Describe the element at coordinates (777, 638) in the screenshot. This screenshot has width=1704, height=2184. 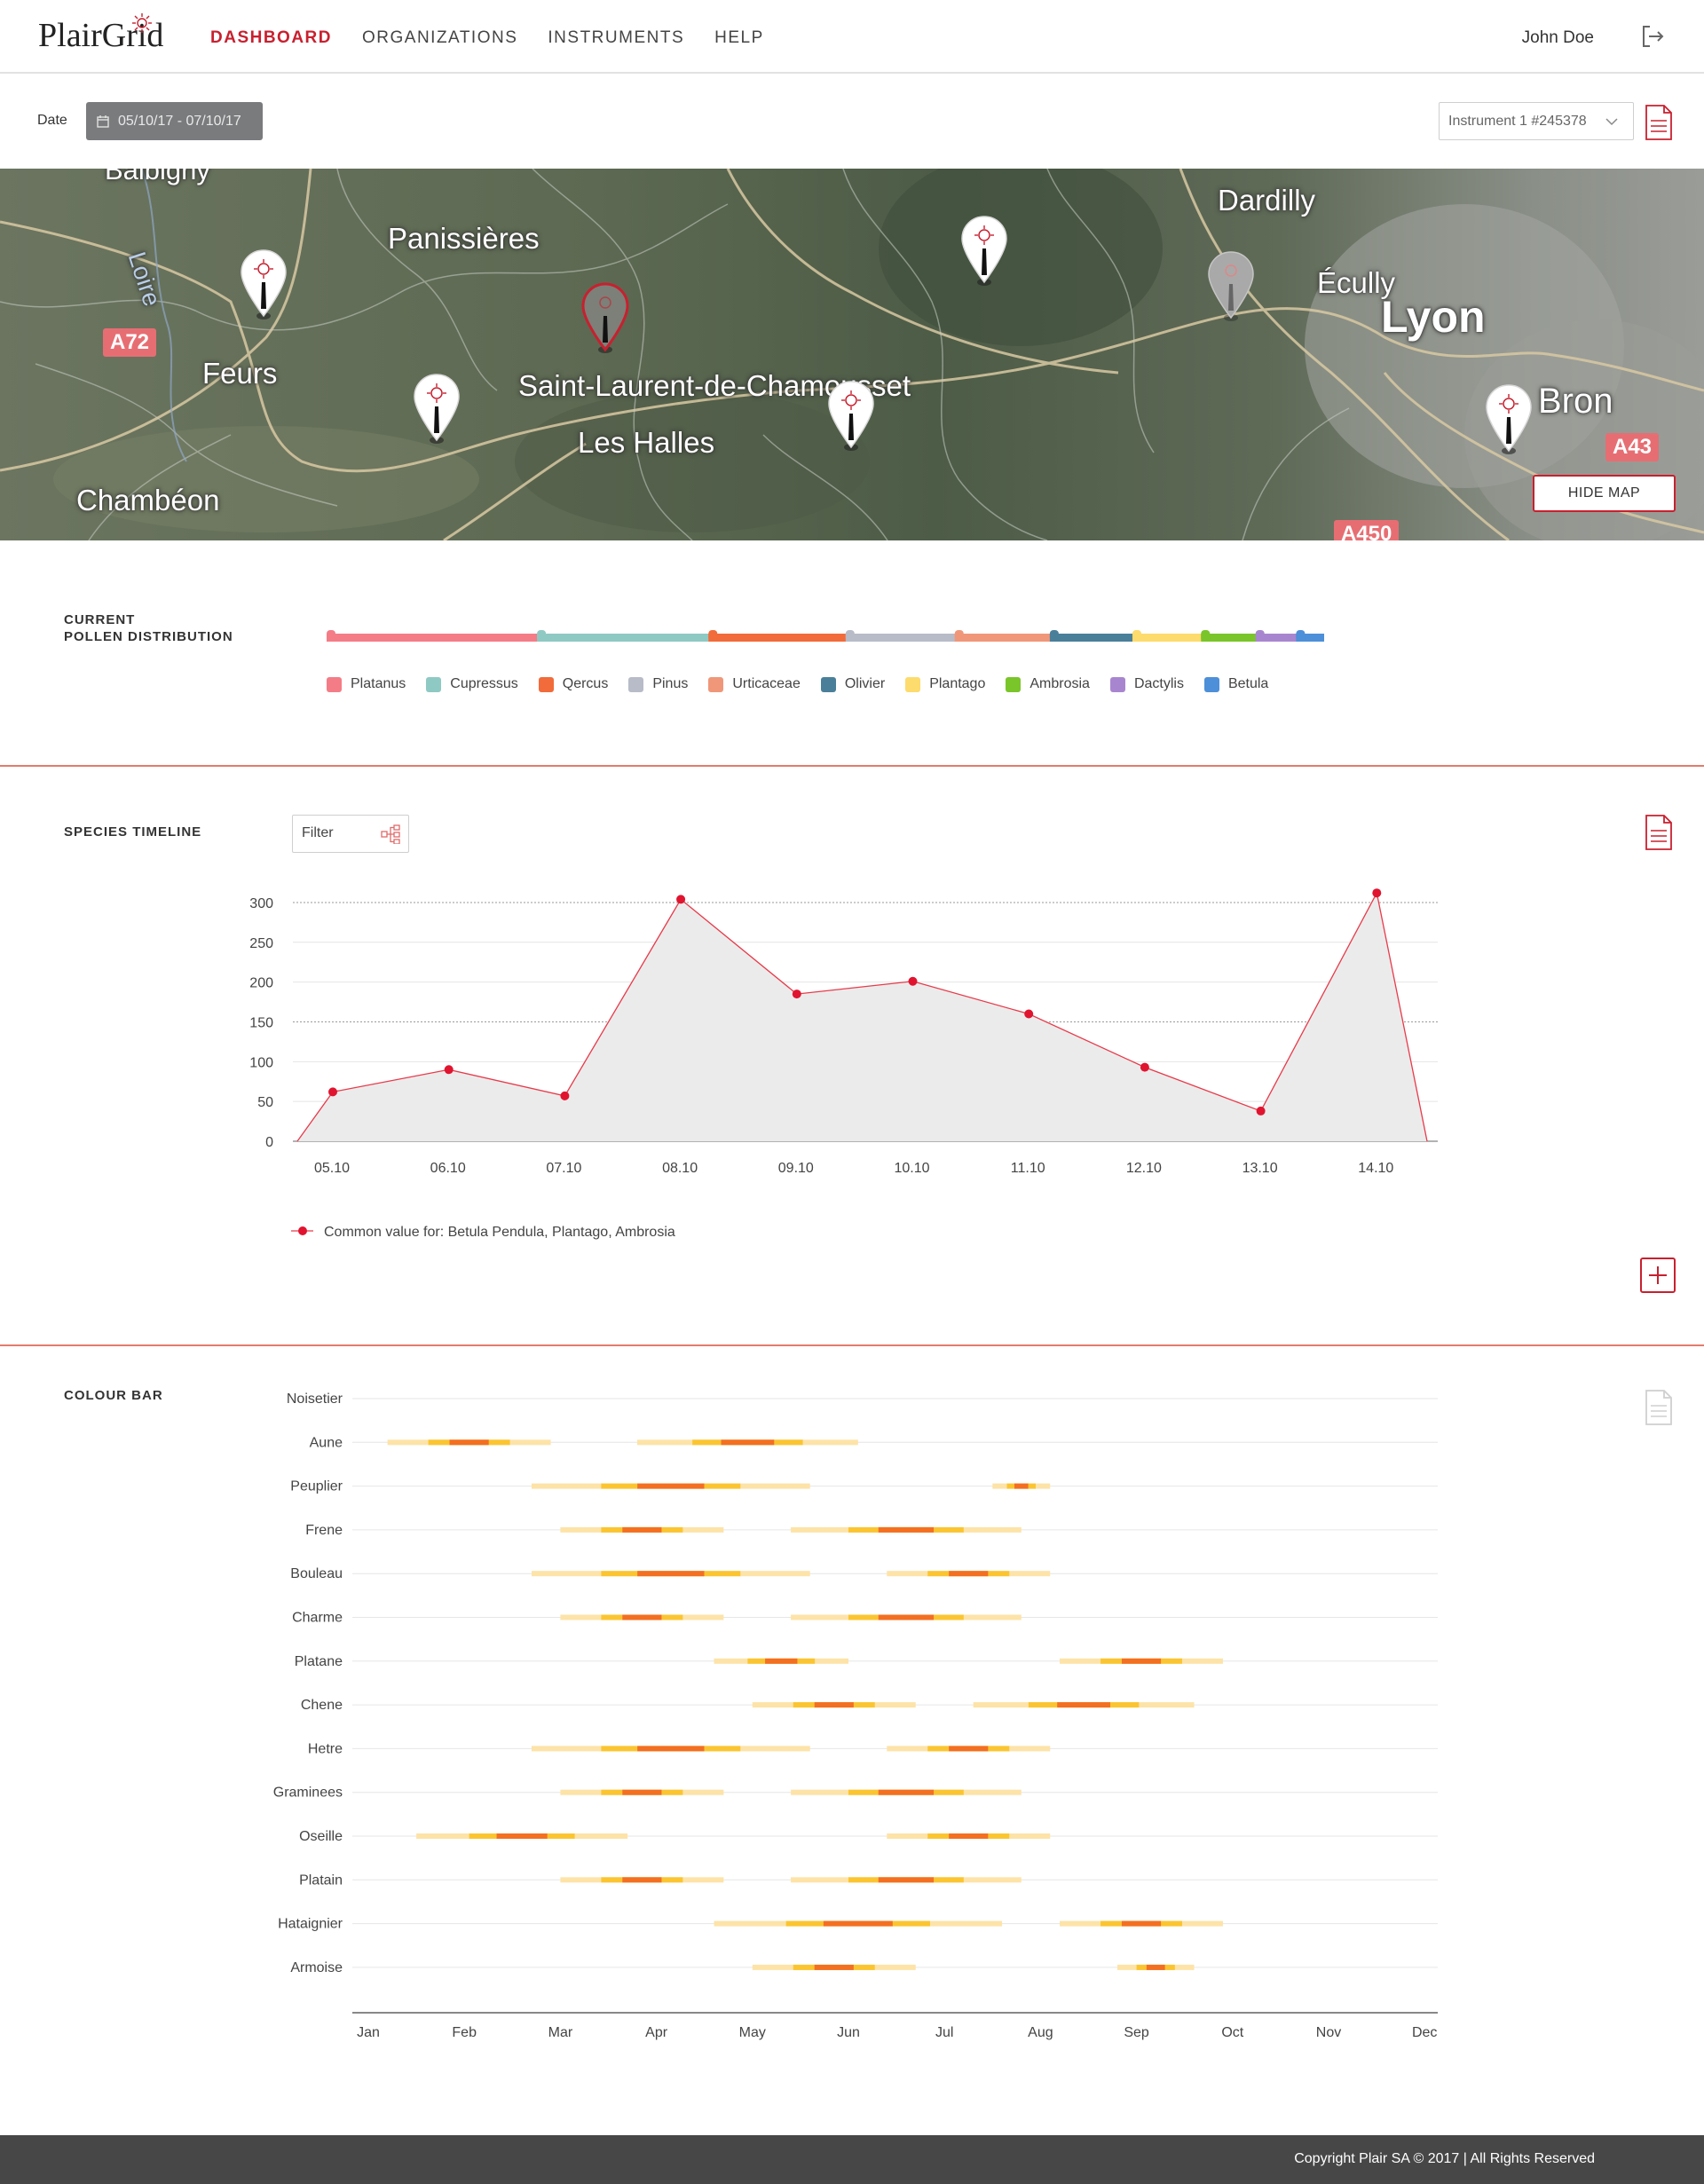
I see `distribution-segment-qercus` at that location.